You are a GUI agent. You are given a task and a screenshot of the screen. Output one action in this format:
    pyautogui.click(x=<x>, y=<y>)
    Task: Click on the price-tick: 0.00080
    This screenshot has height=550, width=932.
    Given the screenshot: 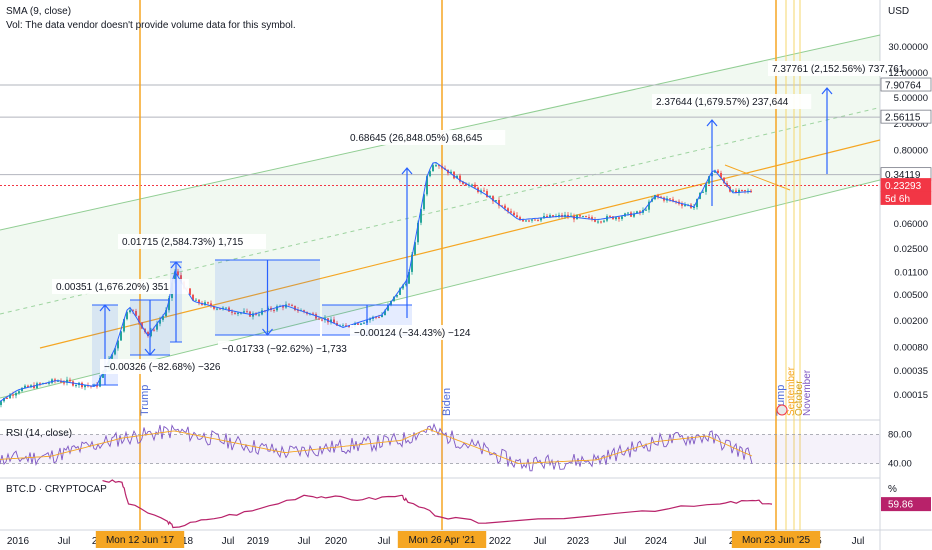 What is the action you would take?
    pyautogui.click(x=911, y=347)
    